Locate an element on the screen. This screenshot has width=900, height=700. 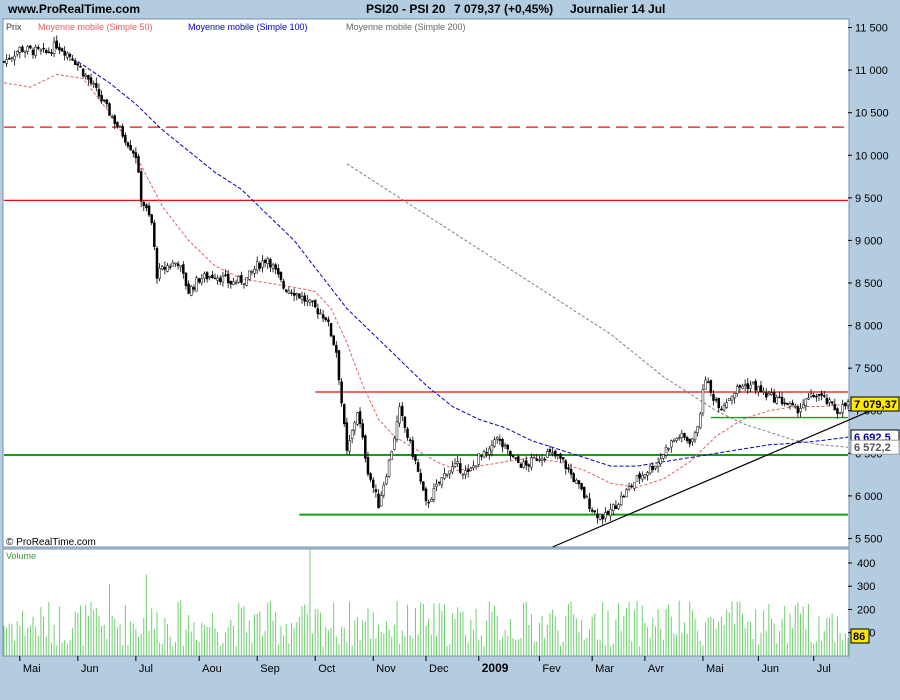
x-tick-label: Jul is located at coordinates (146, 669).